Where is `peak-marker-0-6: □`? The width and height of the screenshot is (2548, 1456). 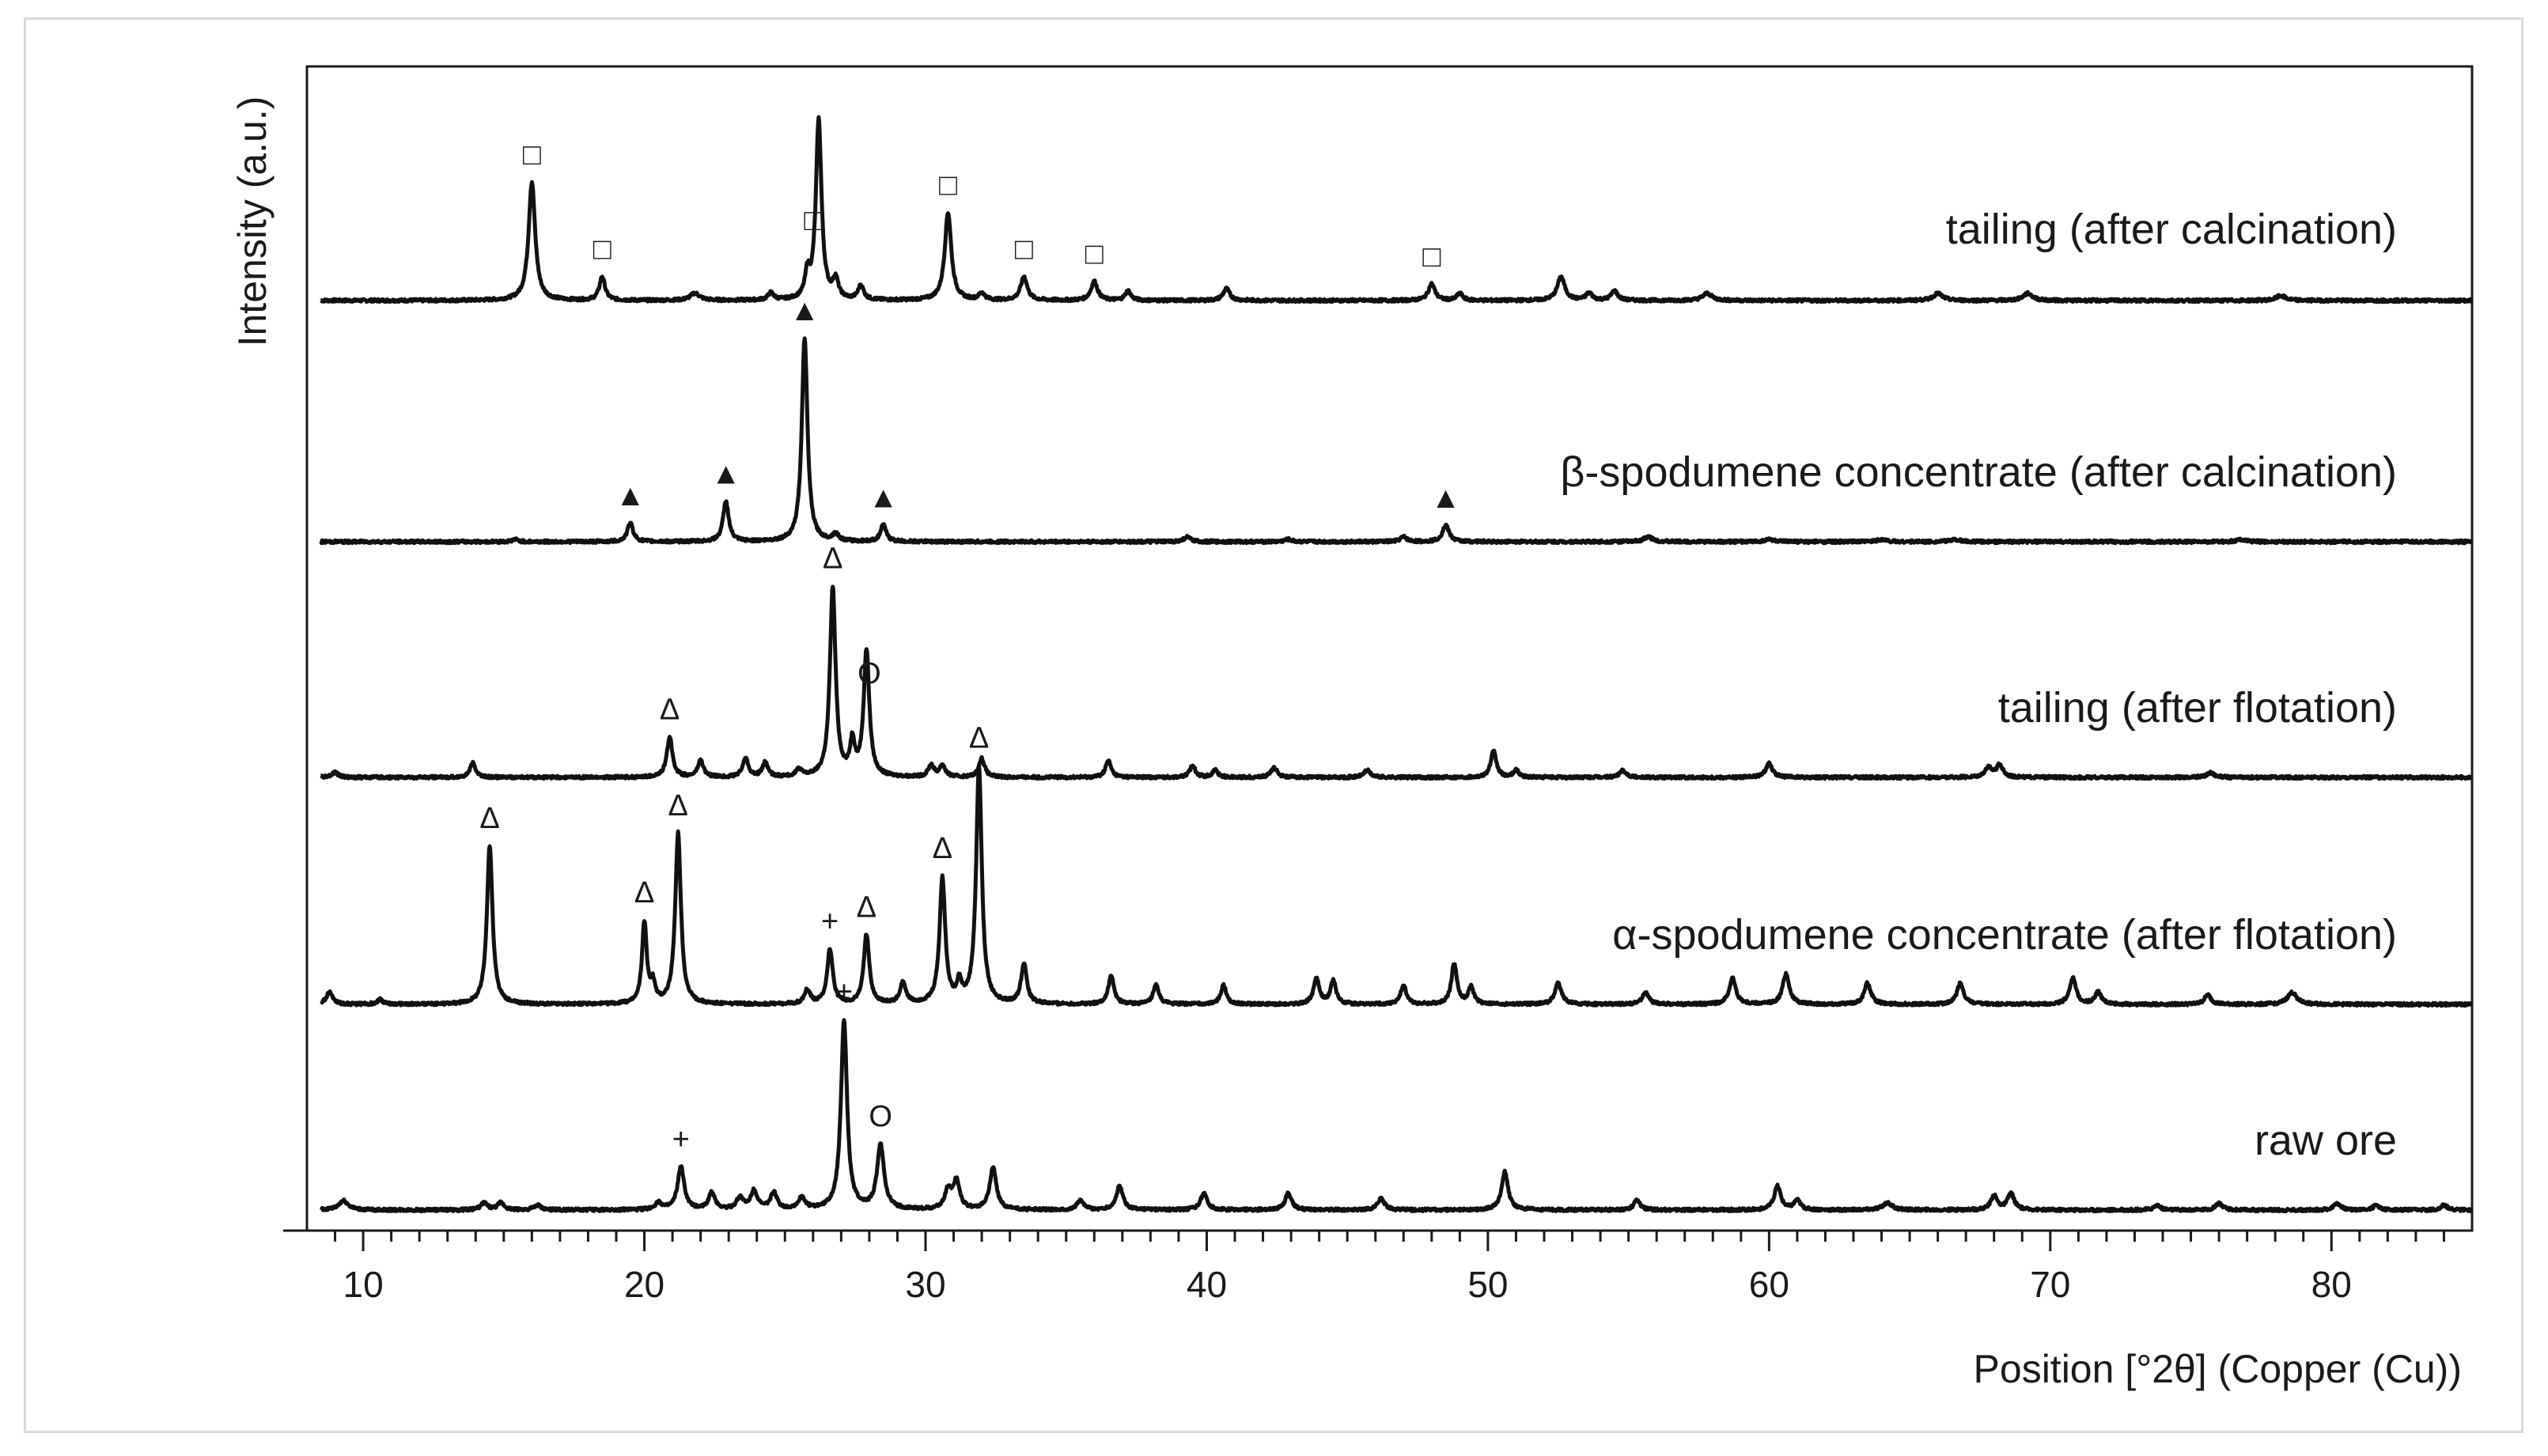 peak-marker-0-6: □ is located at coordinates (1431, 257).